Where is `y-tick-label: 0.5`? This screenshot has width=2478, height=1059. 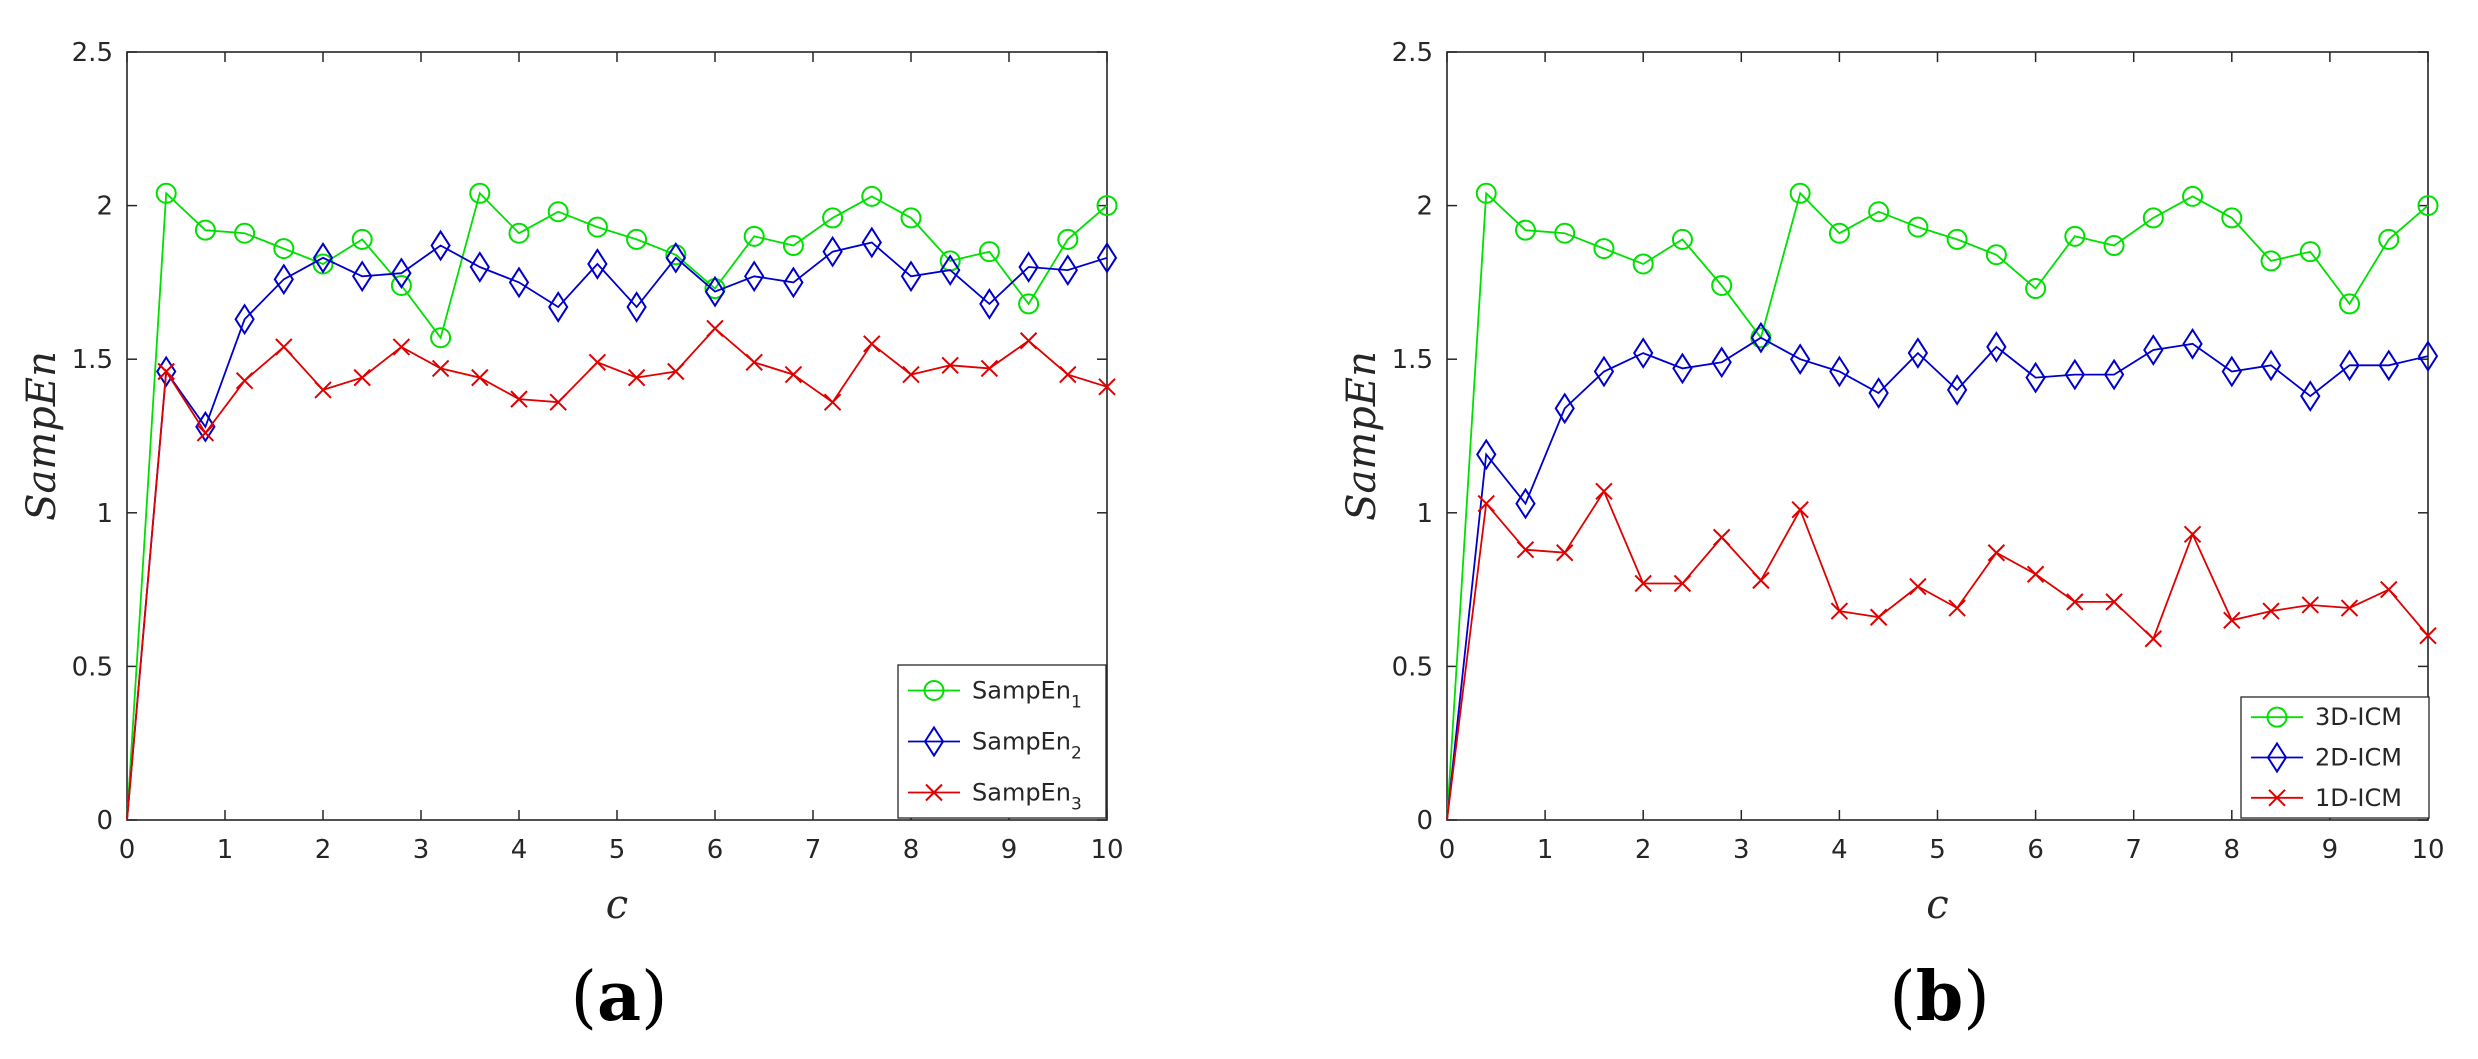 y-tick-label: 0.5 is located at coordinates (92, 667).